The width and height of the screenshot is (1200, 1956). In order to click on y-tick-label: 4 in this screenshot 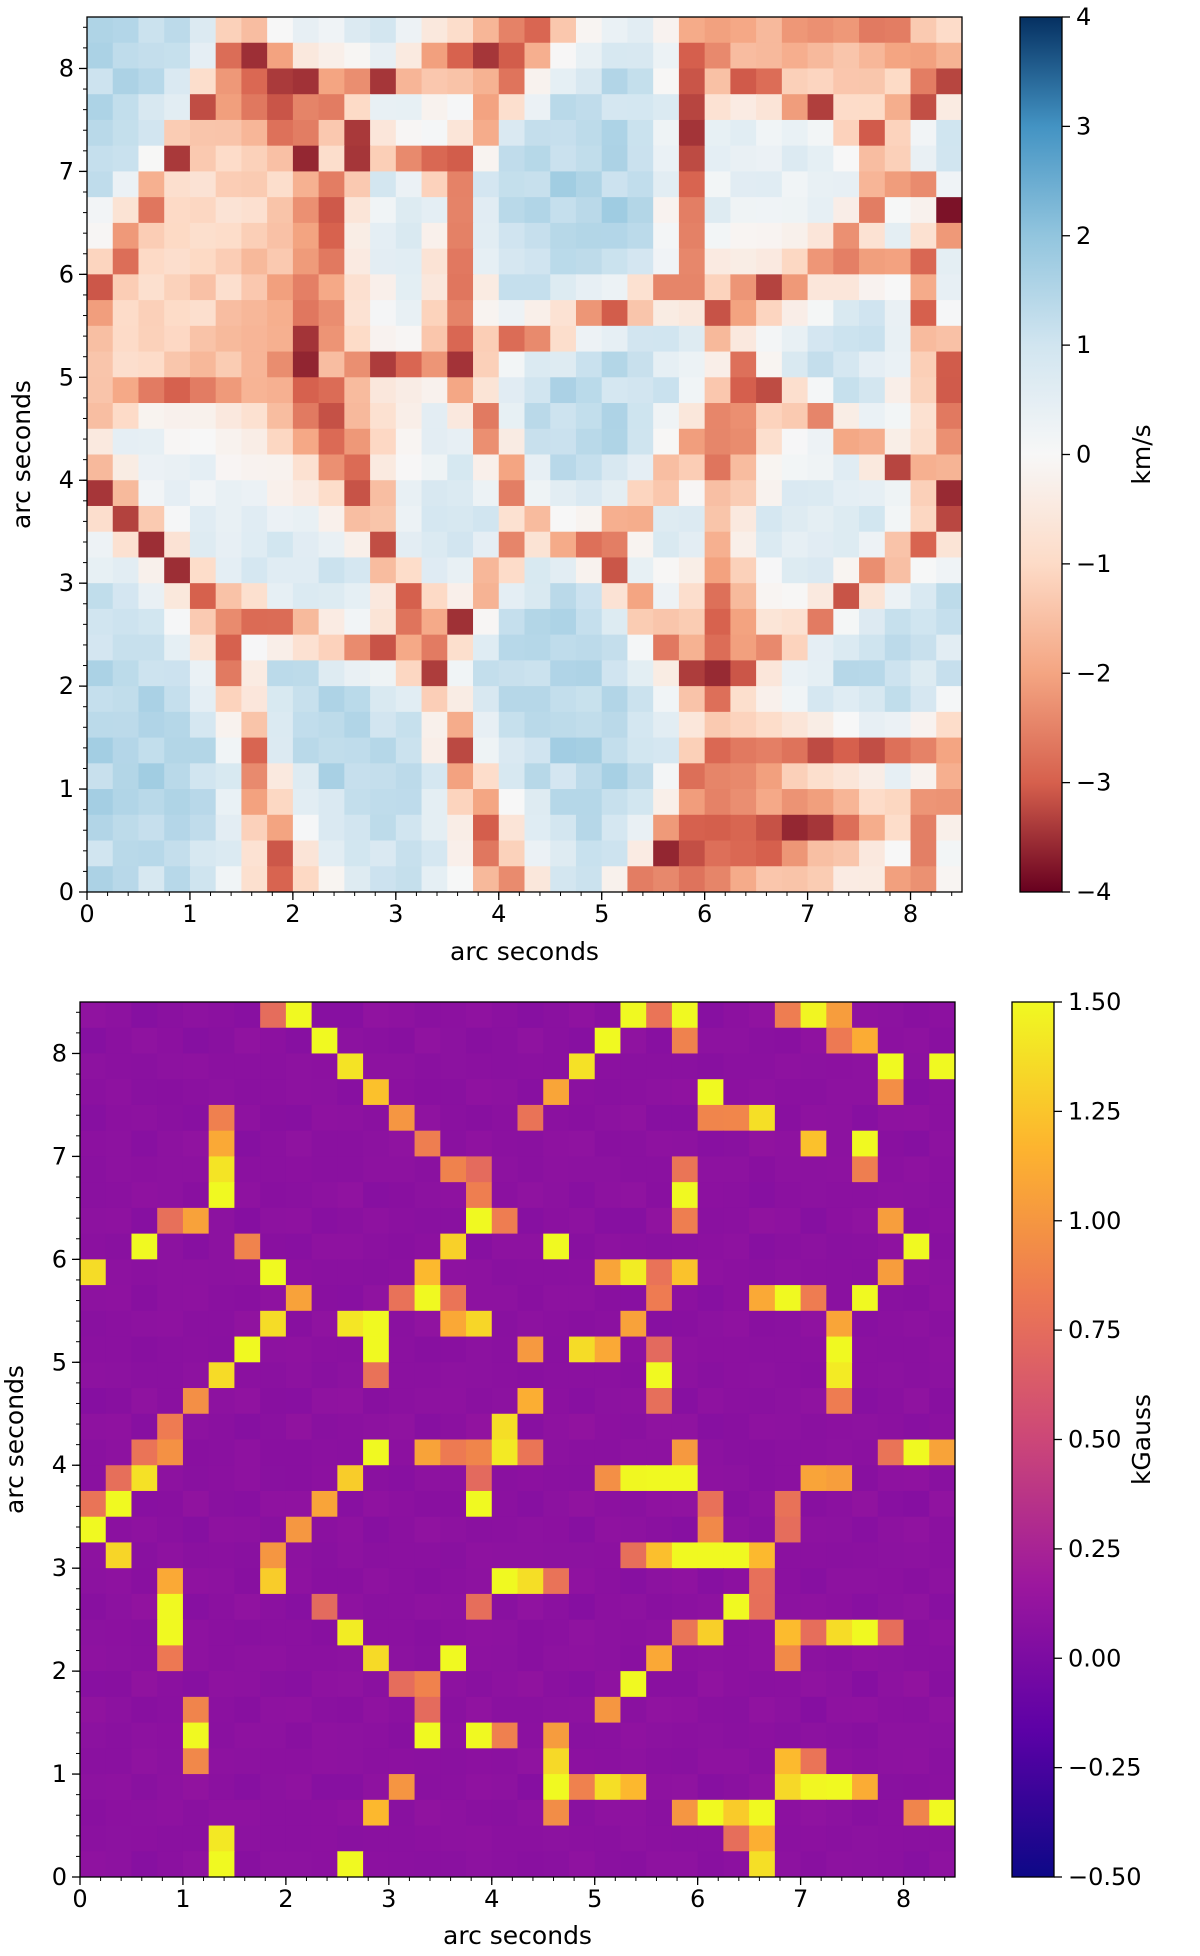, I will do `click(66, 480)`.